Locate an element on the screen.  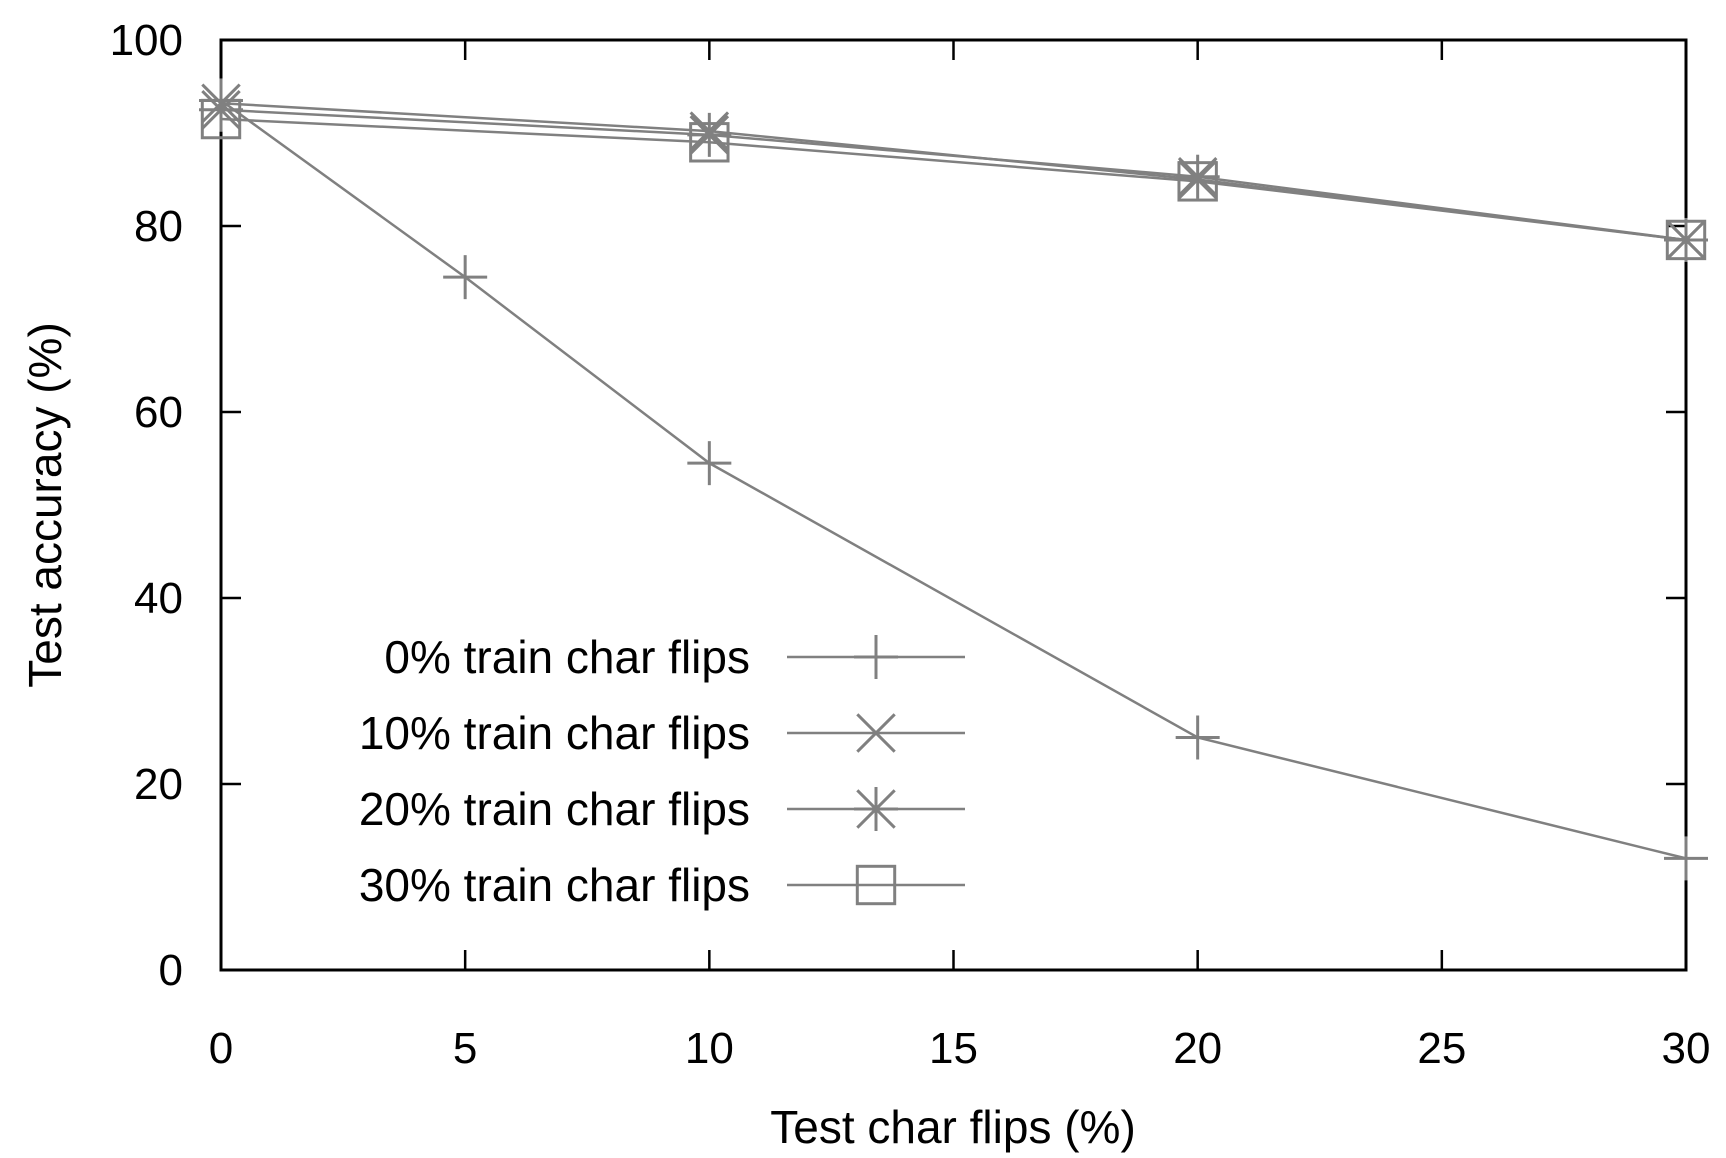
x-tick-label: 25 is located at coordinates (1441, 1048).